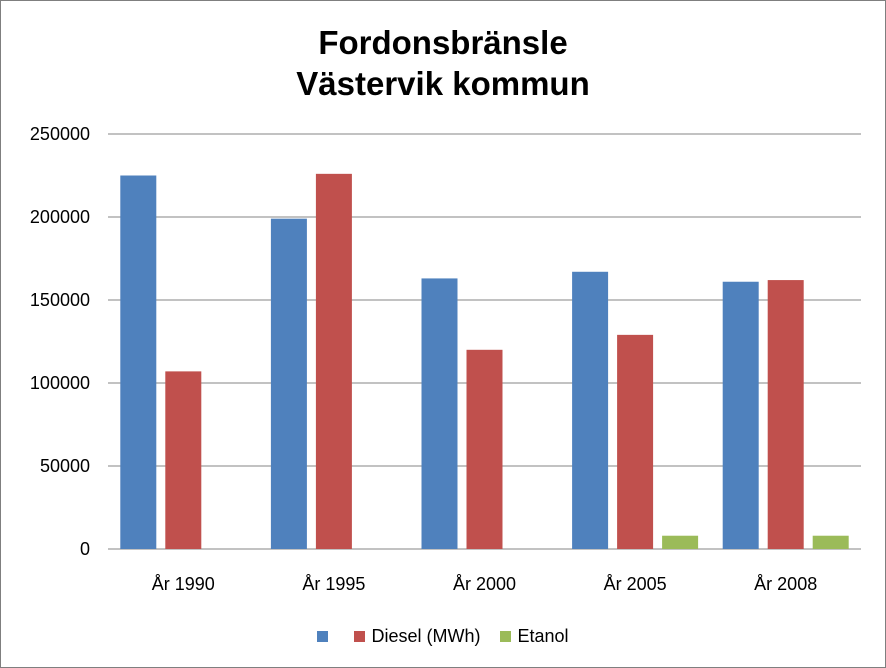  What do you see at coordinates (443, 63) in the screenshot?
I see `chart-title: Fordonsbränsle Västervik kommun` at bounding box center [443, 63].